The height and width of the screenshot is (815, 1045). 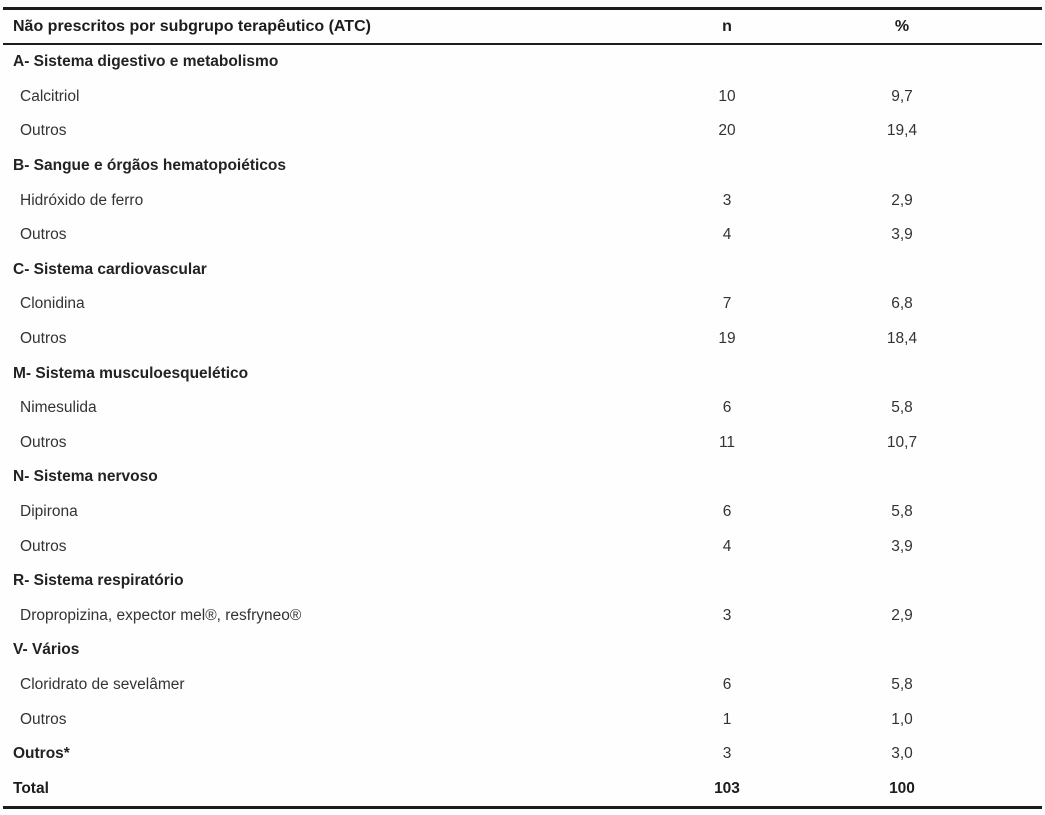 What do you see at coordinates (49, 512) in the screenshot?
I see `row-label: Dipirona` at bounding box center [49, 512].